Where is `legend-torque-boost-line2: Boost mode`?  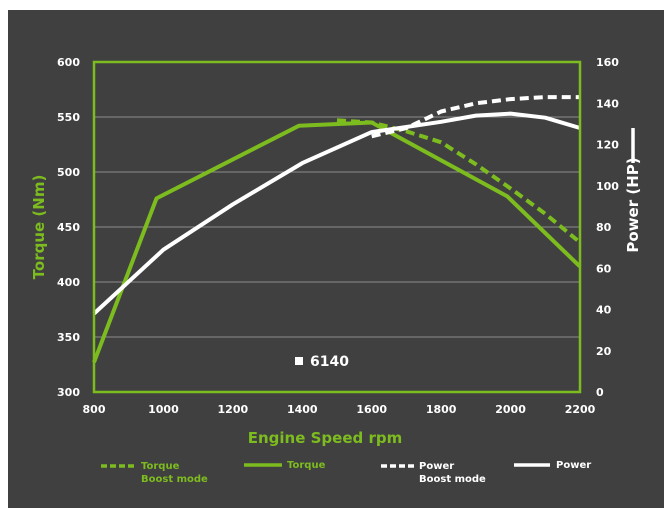
legend-torque-boost-line2: Boost mode is located at coordinates (174, 479).